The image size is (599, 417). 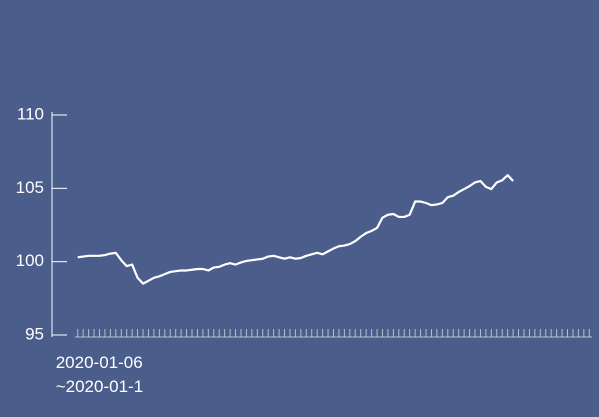 What do you see at coordinates (30, 260) in the screenshot?
I see `y-tick-label: 100` at bounding box center [30, 260].